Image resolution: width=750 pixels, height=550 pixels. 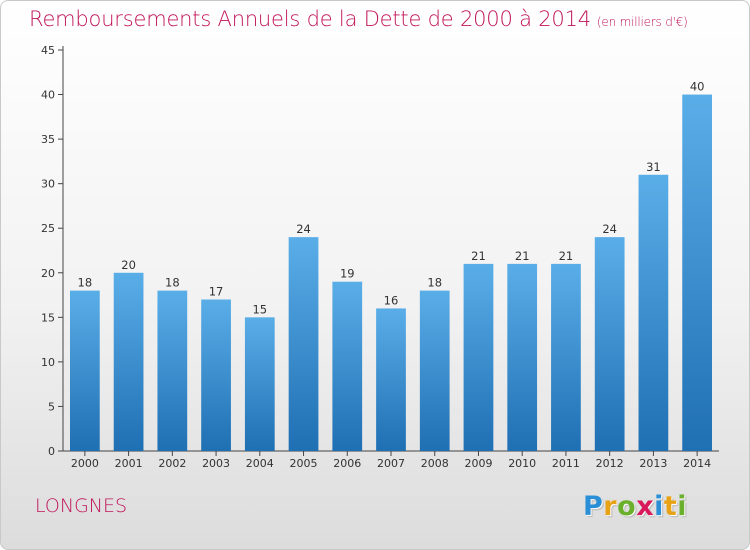 I want to click on bar-value-label: 20, so click(x=128, y=265).